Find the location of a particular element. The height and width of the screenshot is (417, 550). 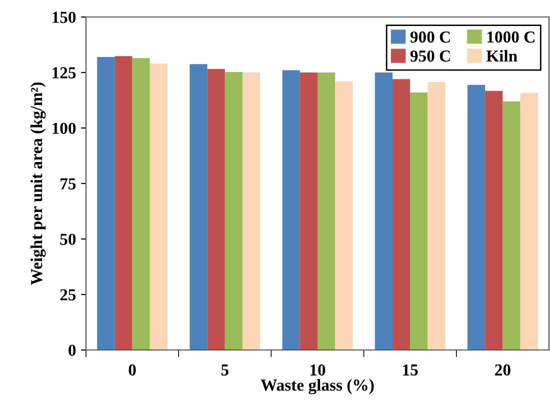

x-tick-label: 5 is located at coordinates (224, 370).